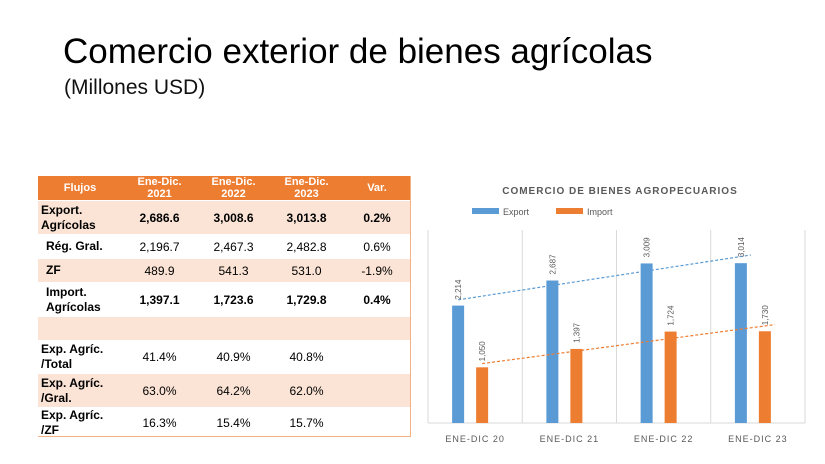  I want to click on chart-legend: Export Import, so click(542, 212).